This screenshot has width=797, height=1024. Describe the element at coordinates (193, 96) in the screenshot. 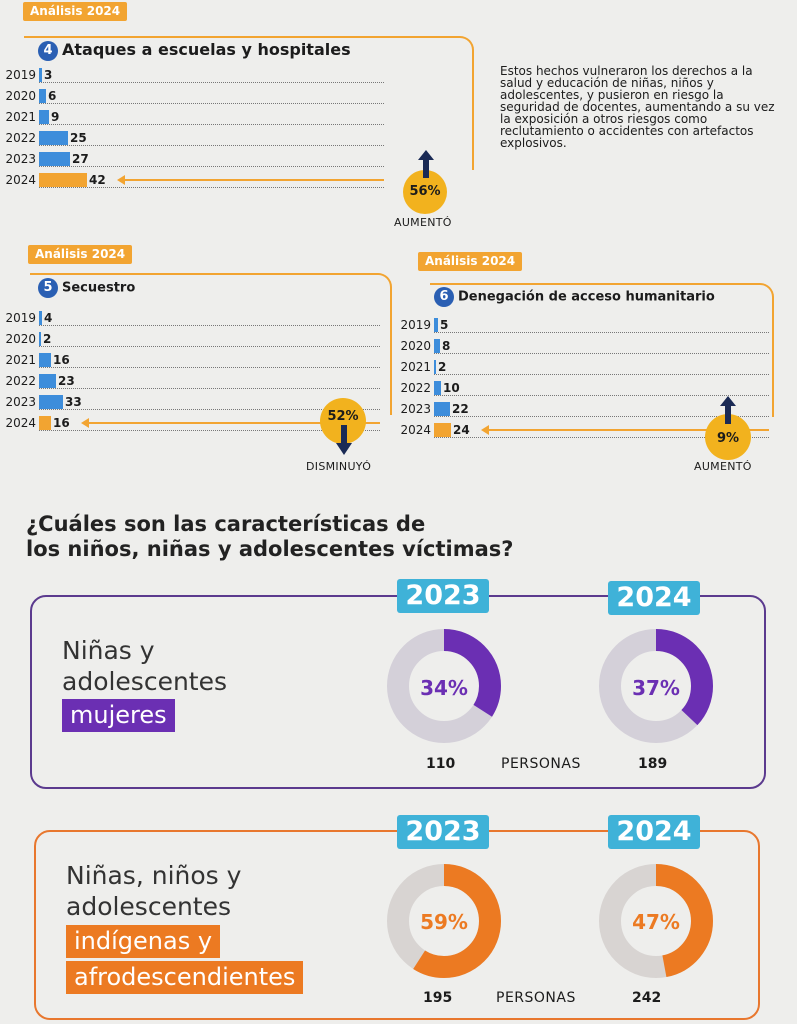

I see `bar-row-2020: 2020 6` at that location.